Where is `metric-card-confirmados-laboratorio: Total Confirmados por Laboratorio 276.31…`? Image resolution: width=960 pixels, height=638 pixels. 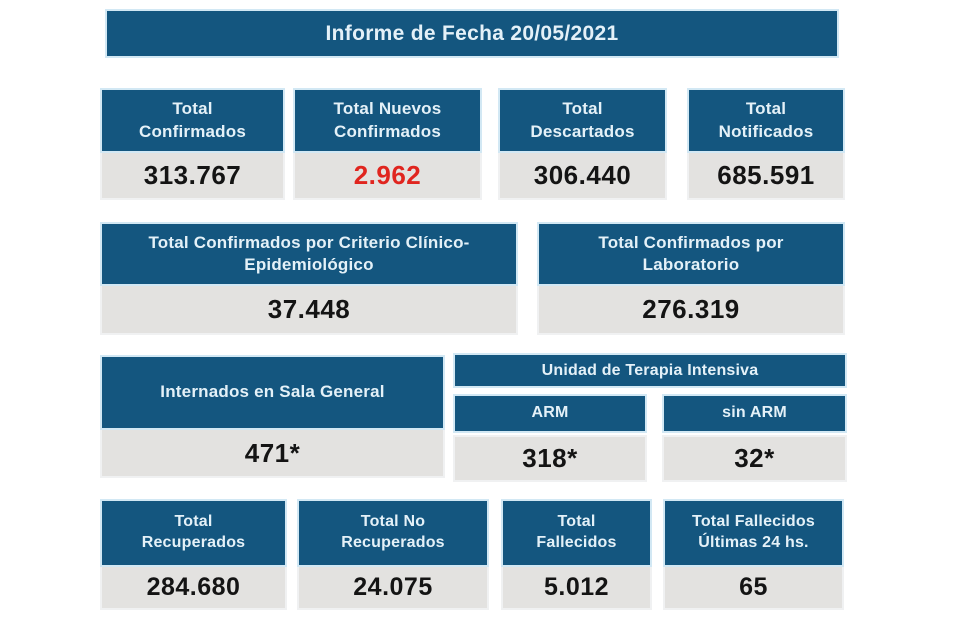
metric-card-confirmados-laboratorio: Total Confirmados por Laboratorio 276.31… is located at coordinates (691, 278).